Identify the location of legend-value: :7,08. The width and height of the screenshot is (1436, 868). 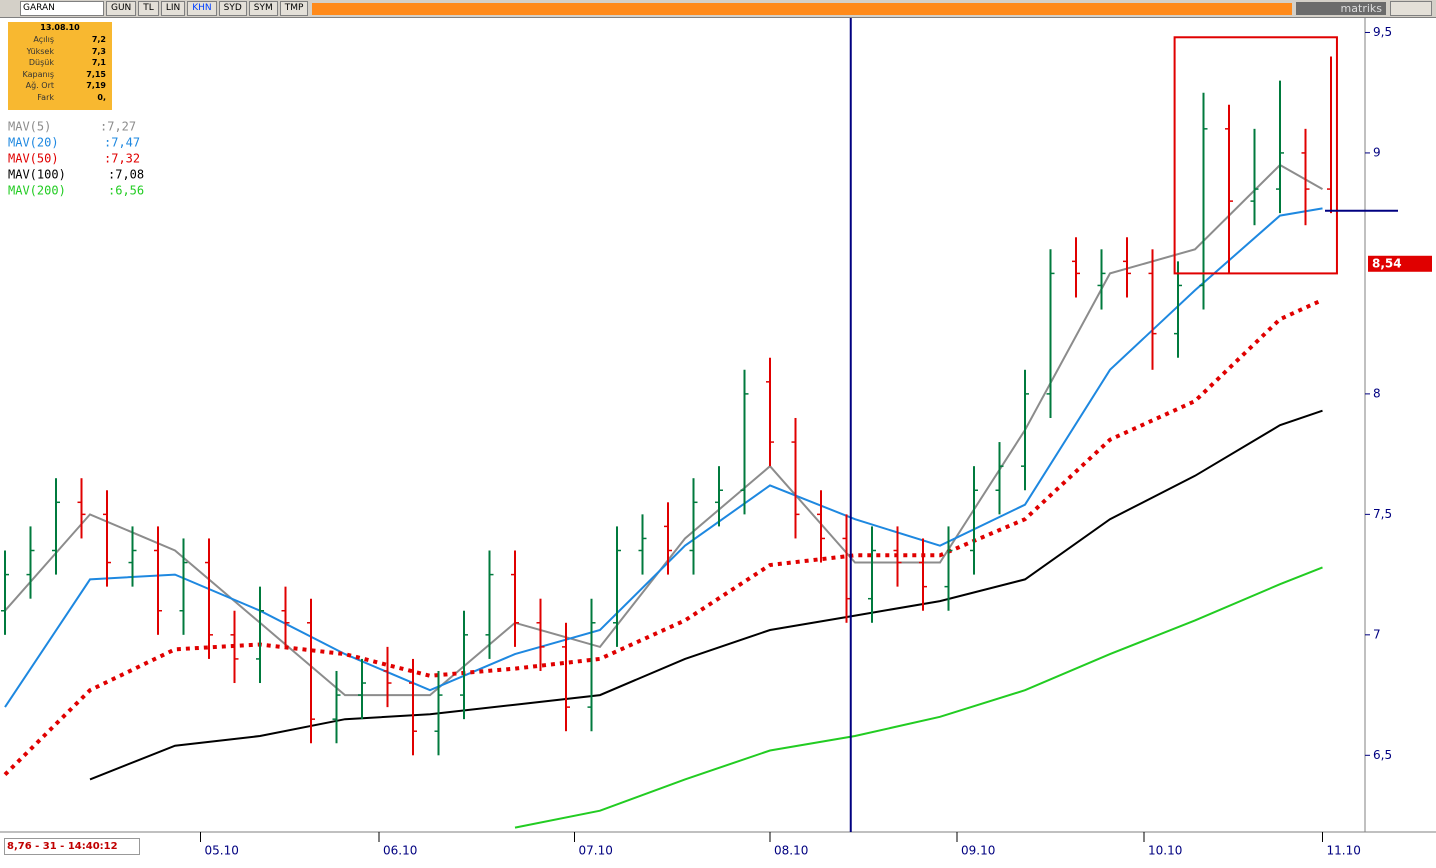
(126, 175).